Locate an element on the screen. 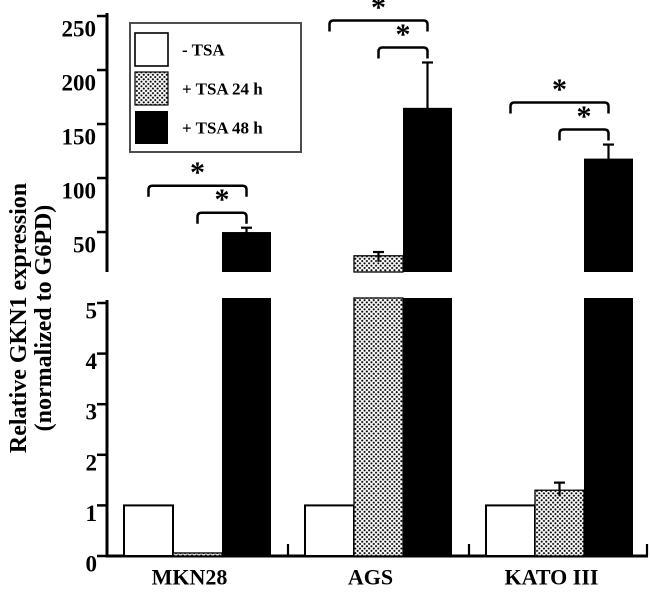 Image resolution: width=650 pixels, height=595 pixels. y-tick-label-lower: 2 is located at coordinates (92, 462).